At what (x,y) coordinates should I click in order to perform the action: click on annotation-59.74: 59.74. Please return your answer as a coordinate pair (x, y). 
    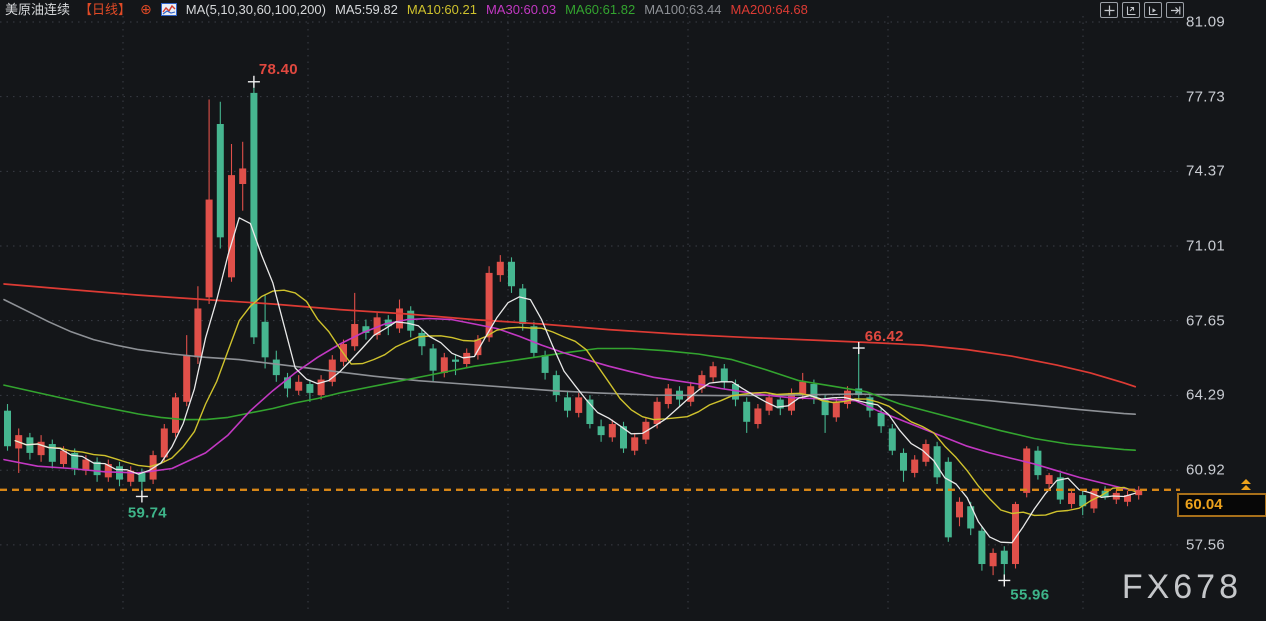
    Looking at the image, I should click on (147, 505).